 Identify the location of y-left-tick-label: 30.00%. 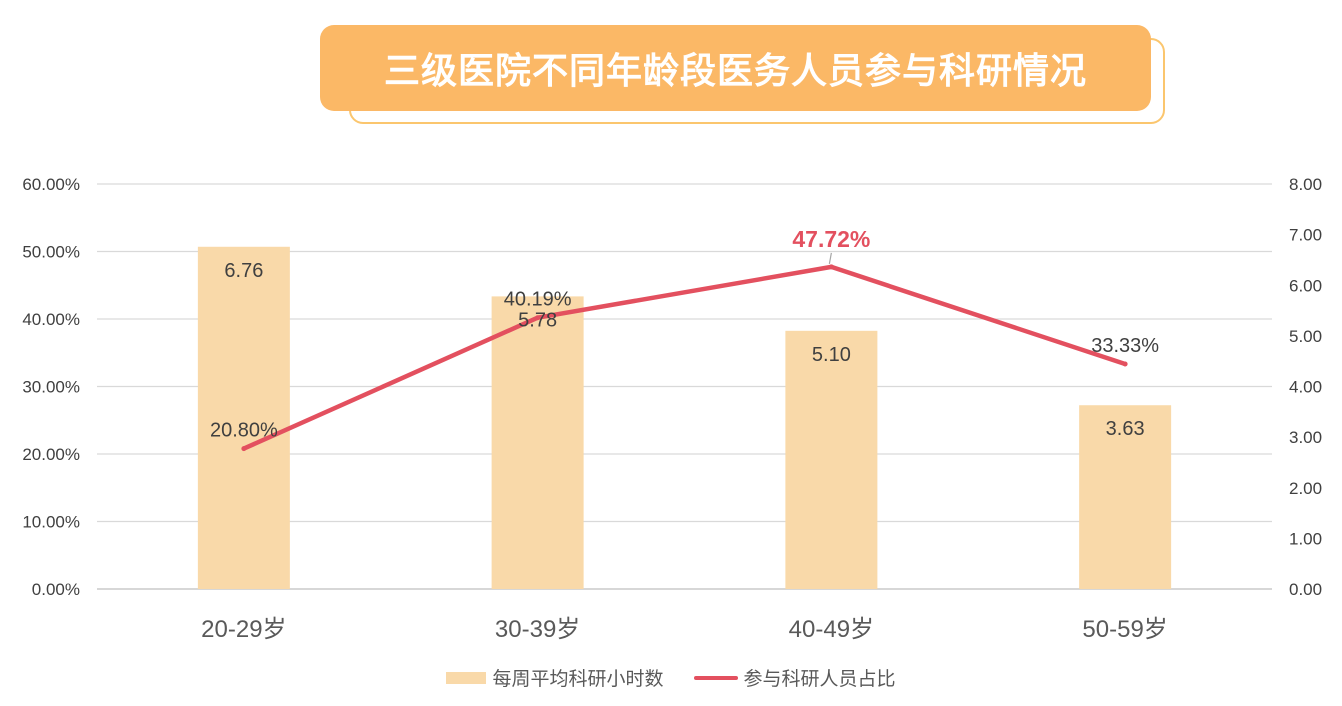
(51, 387).